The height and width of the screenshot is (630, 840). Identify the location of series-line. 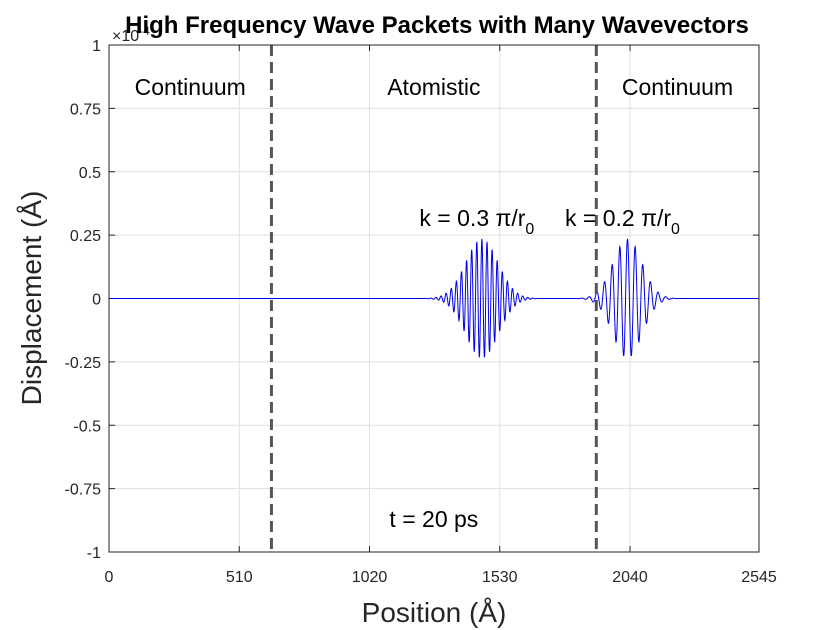
(434, 298).